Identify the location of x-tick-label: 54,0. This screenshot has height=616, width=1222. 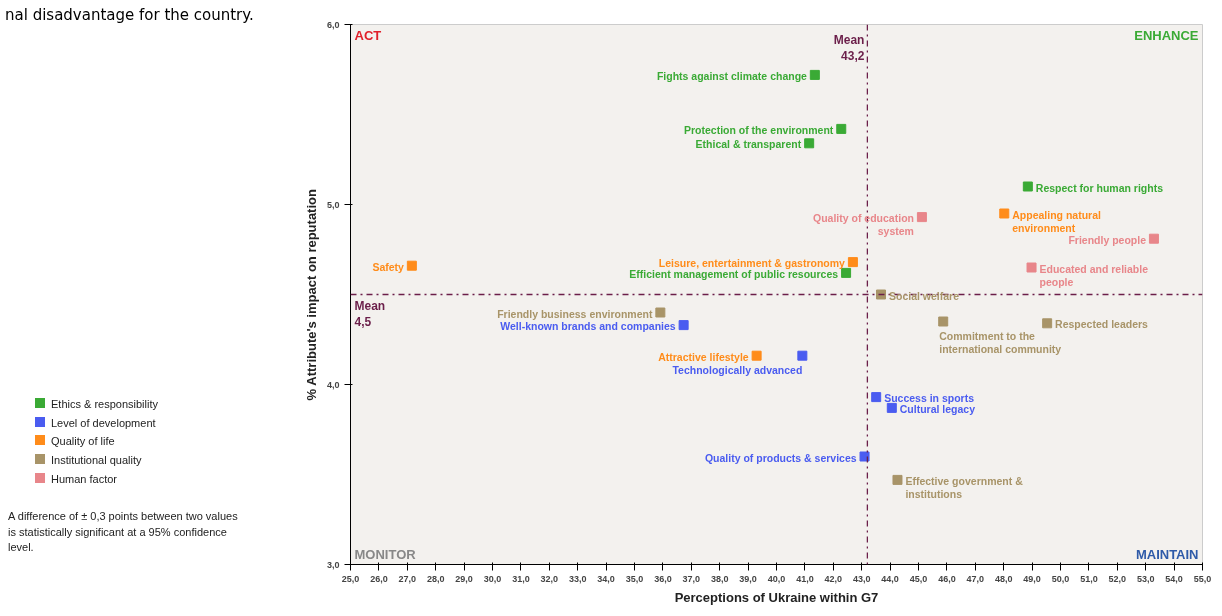
(1174, 578).